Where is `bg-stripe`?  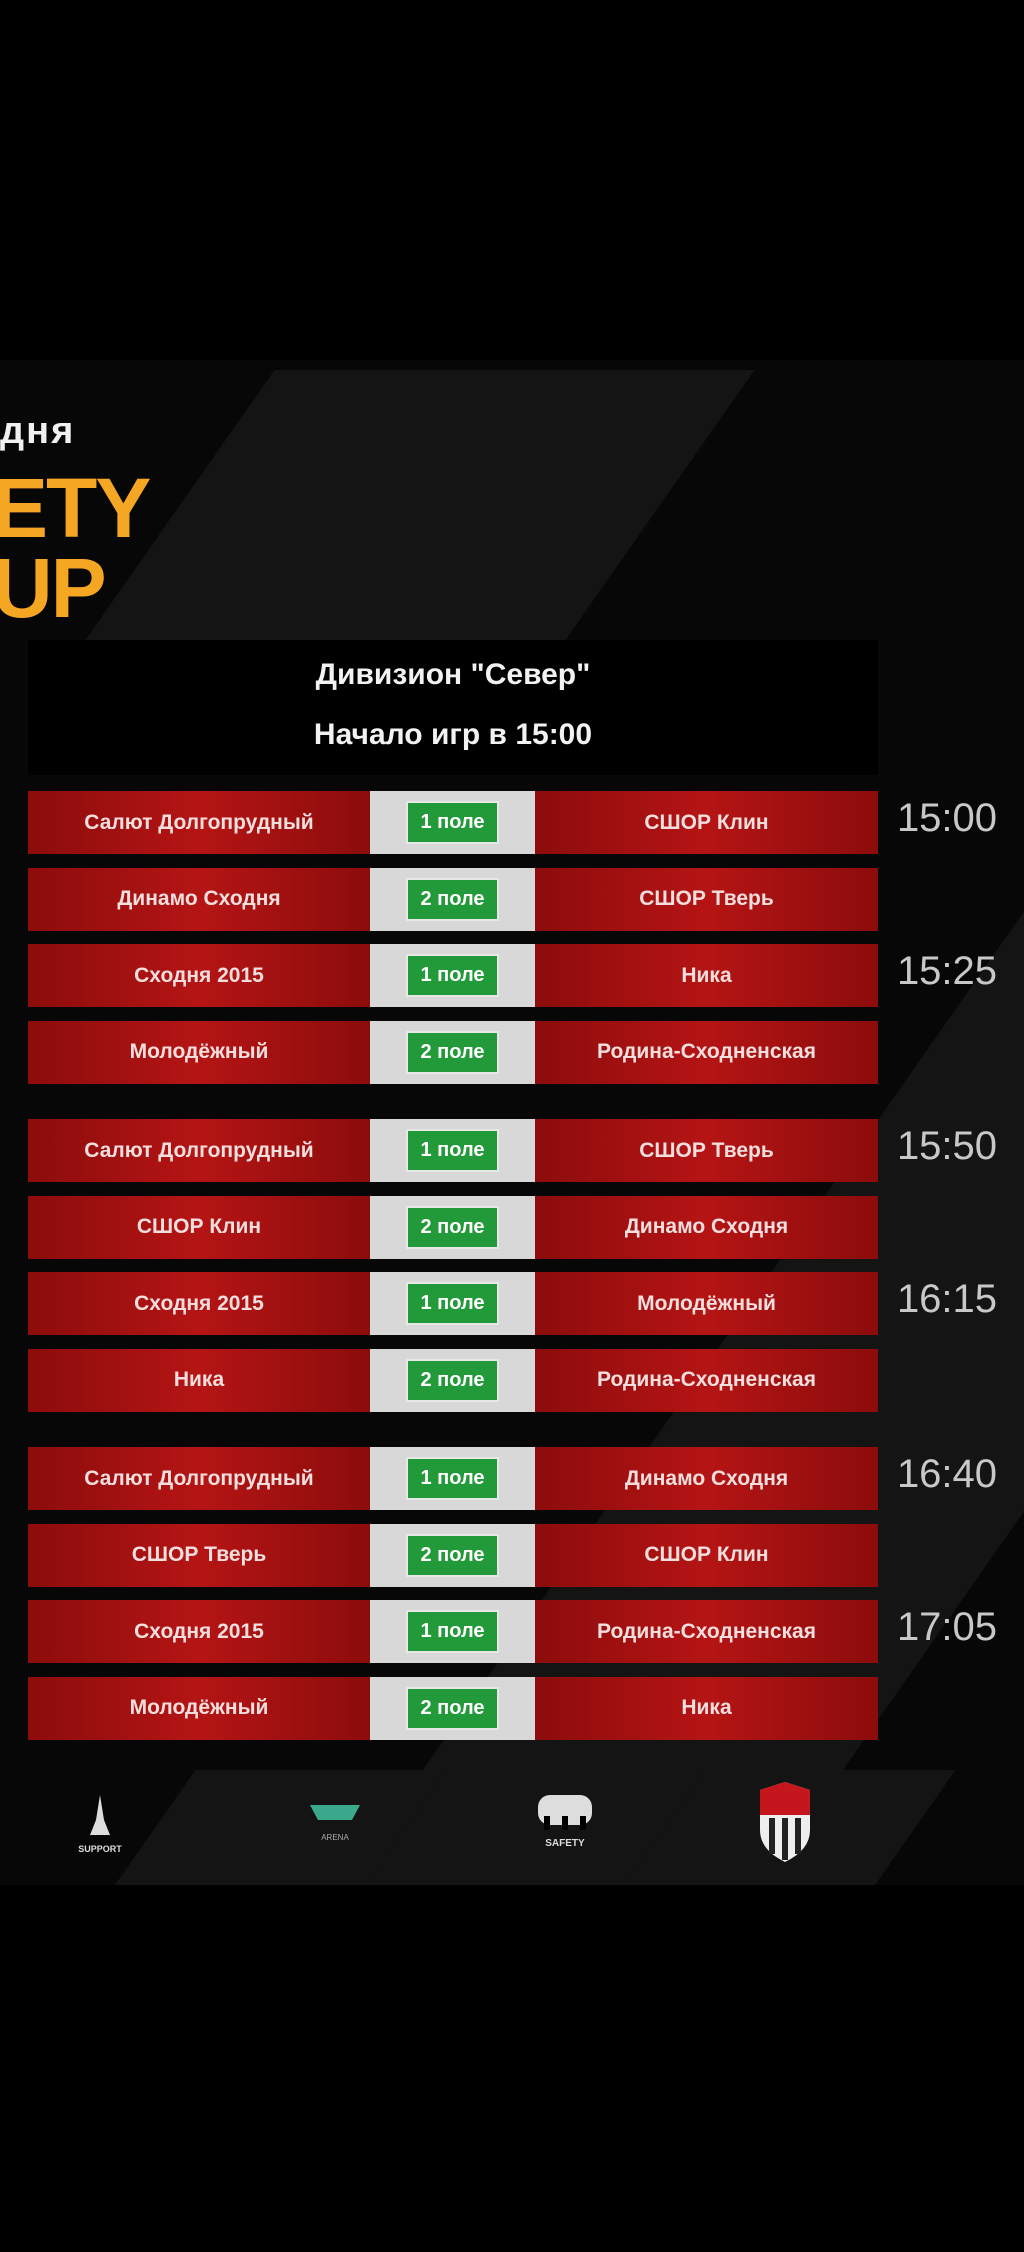 bg-stripe is located at coordinates (420, 505).